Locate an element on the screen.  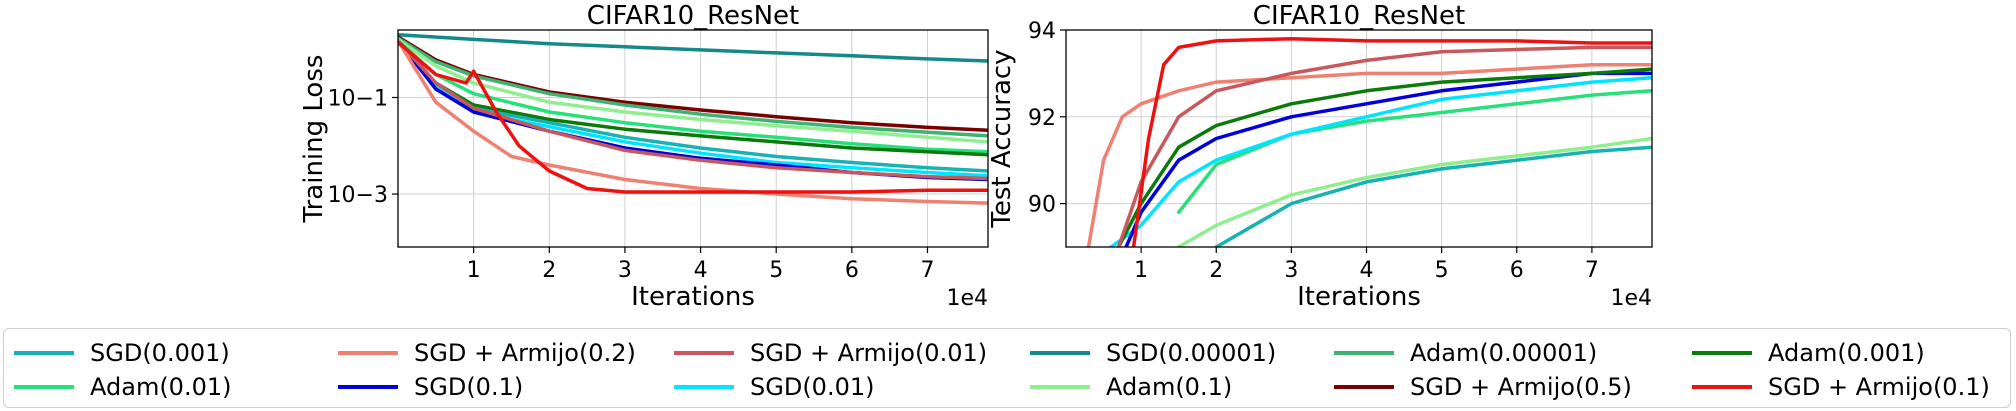
legend-item: SGD(0.1) is located at coordinates (430, 387).